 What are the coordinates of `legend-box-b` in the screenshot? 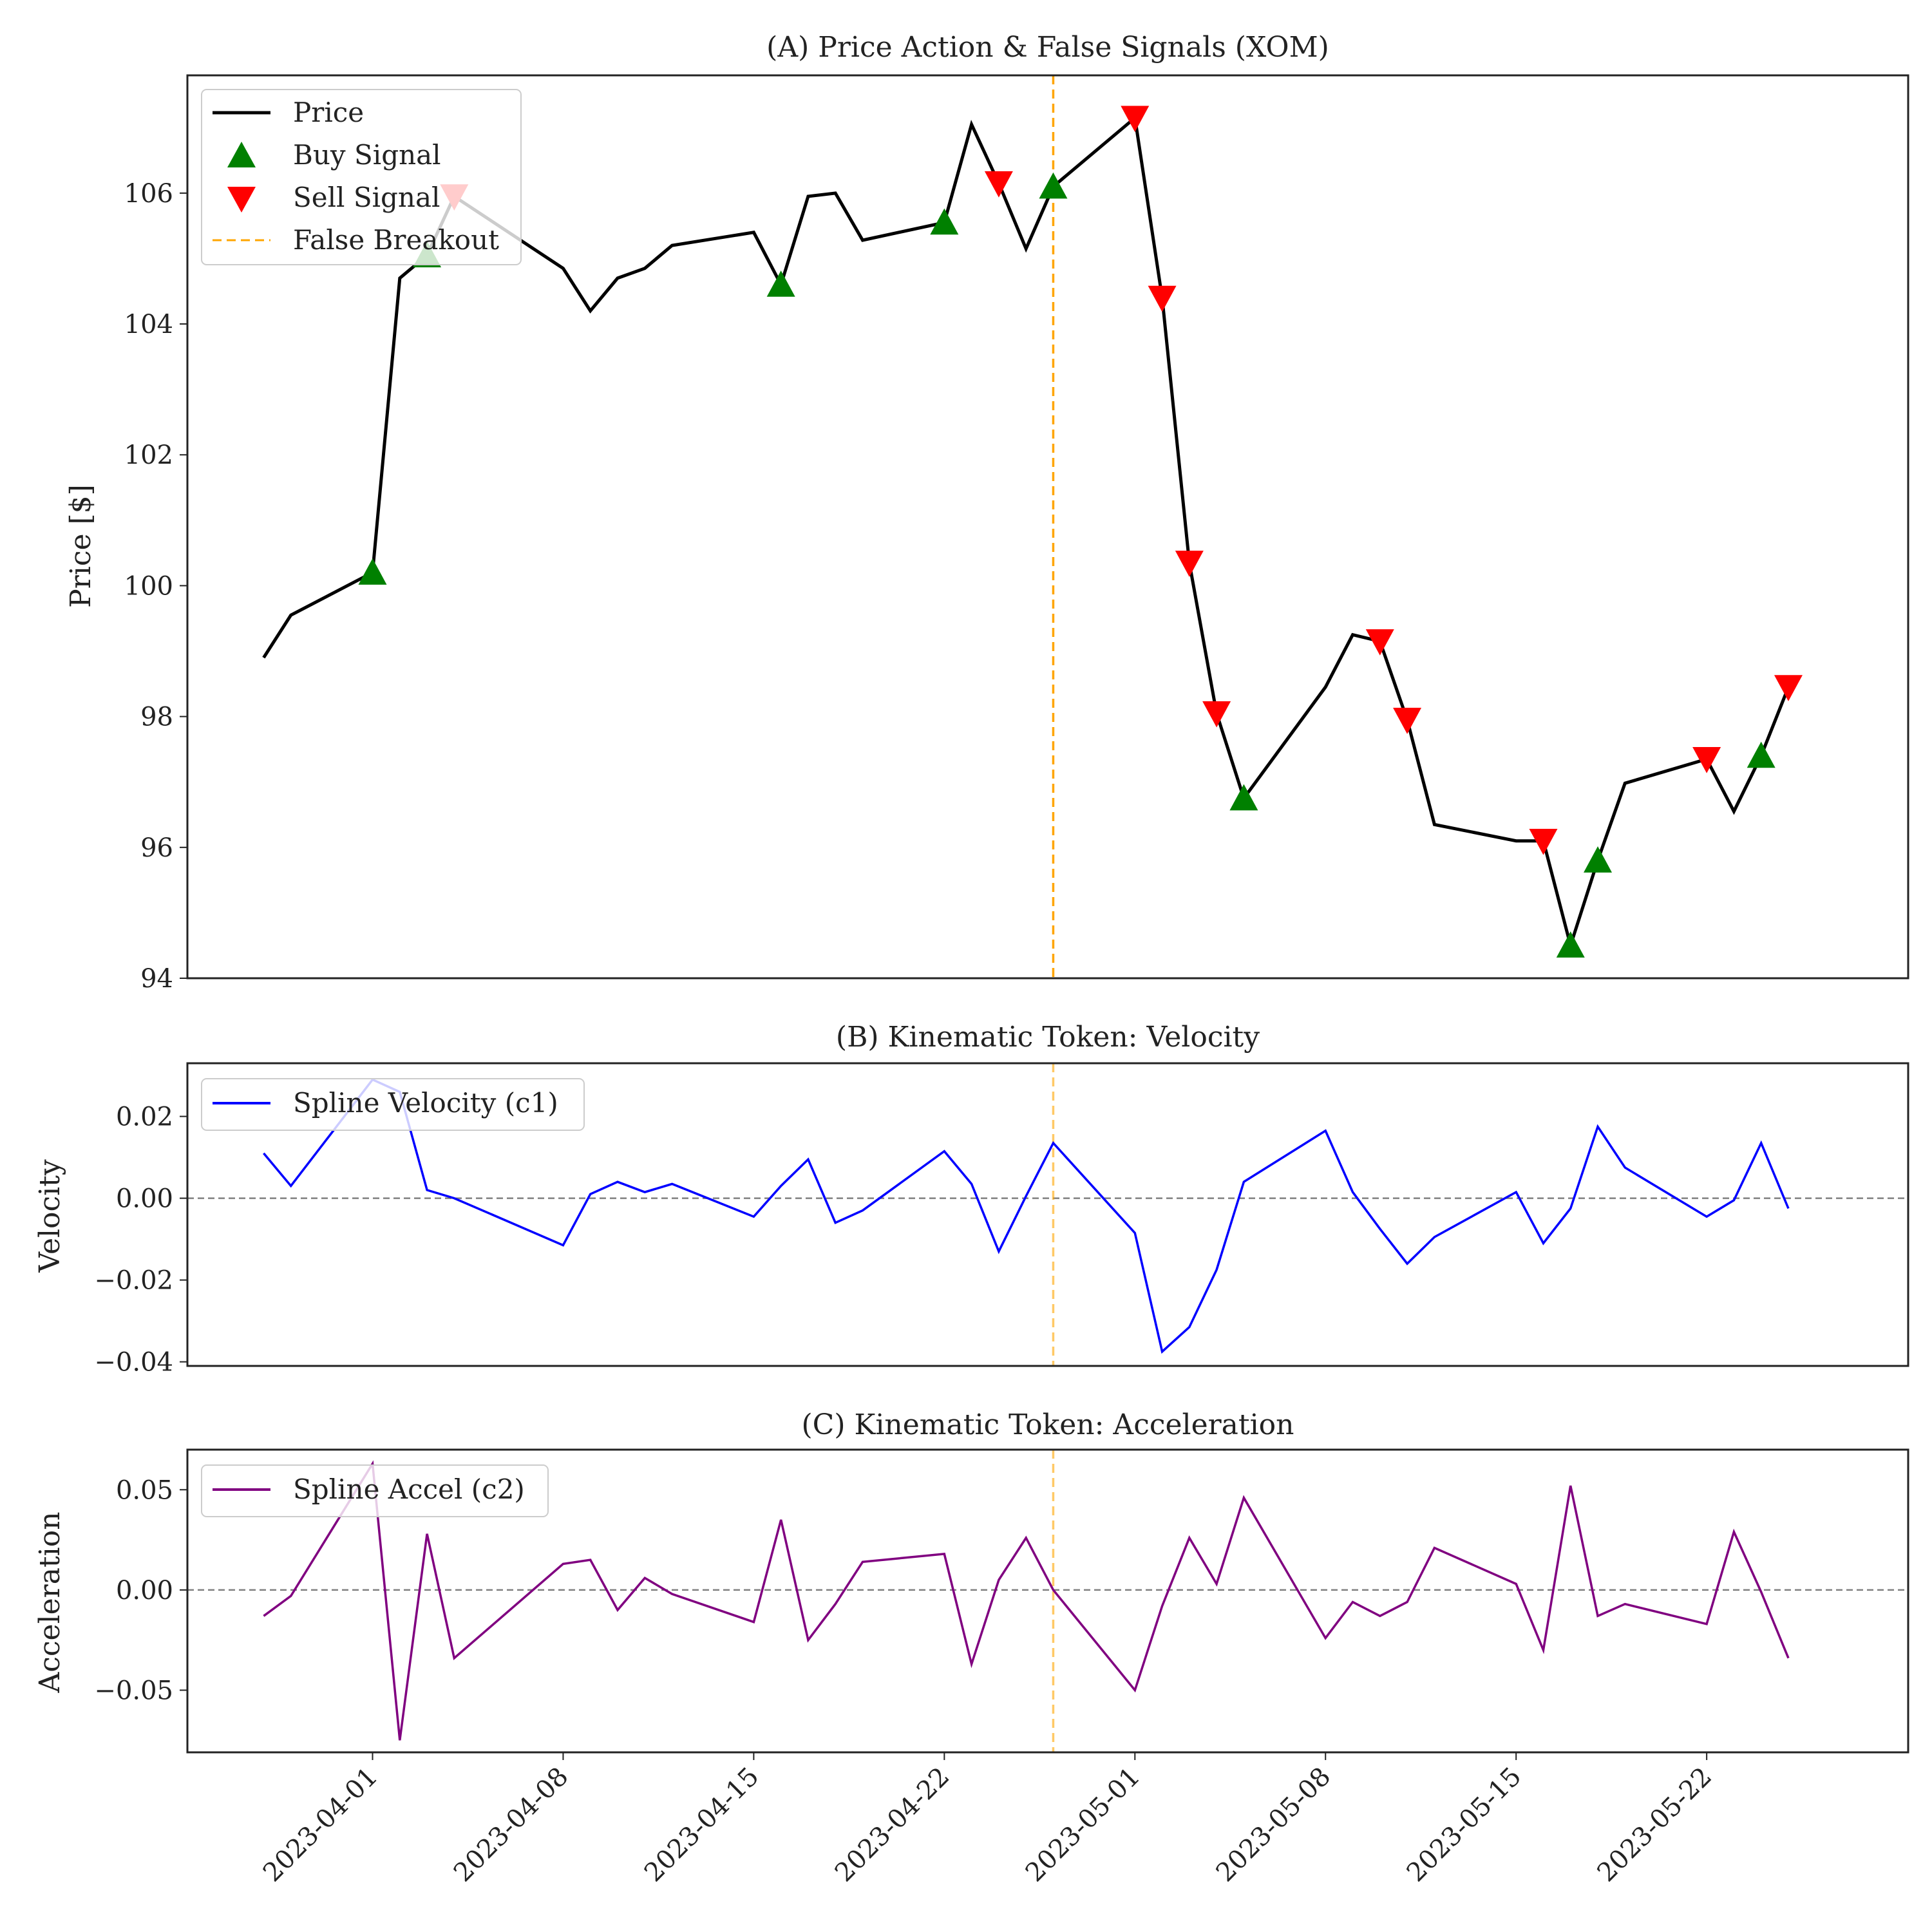 It's located at (393, 1104).